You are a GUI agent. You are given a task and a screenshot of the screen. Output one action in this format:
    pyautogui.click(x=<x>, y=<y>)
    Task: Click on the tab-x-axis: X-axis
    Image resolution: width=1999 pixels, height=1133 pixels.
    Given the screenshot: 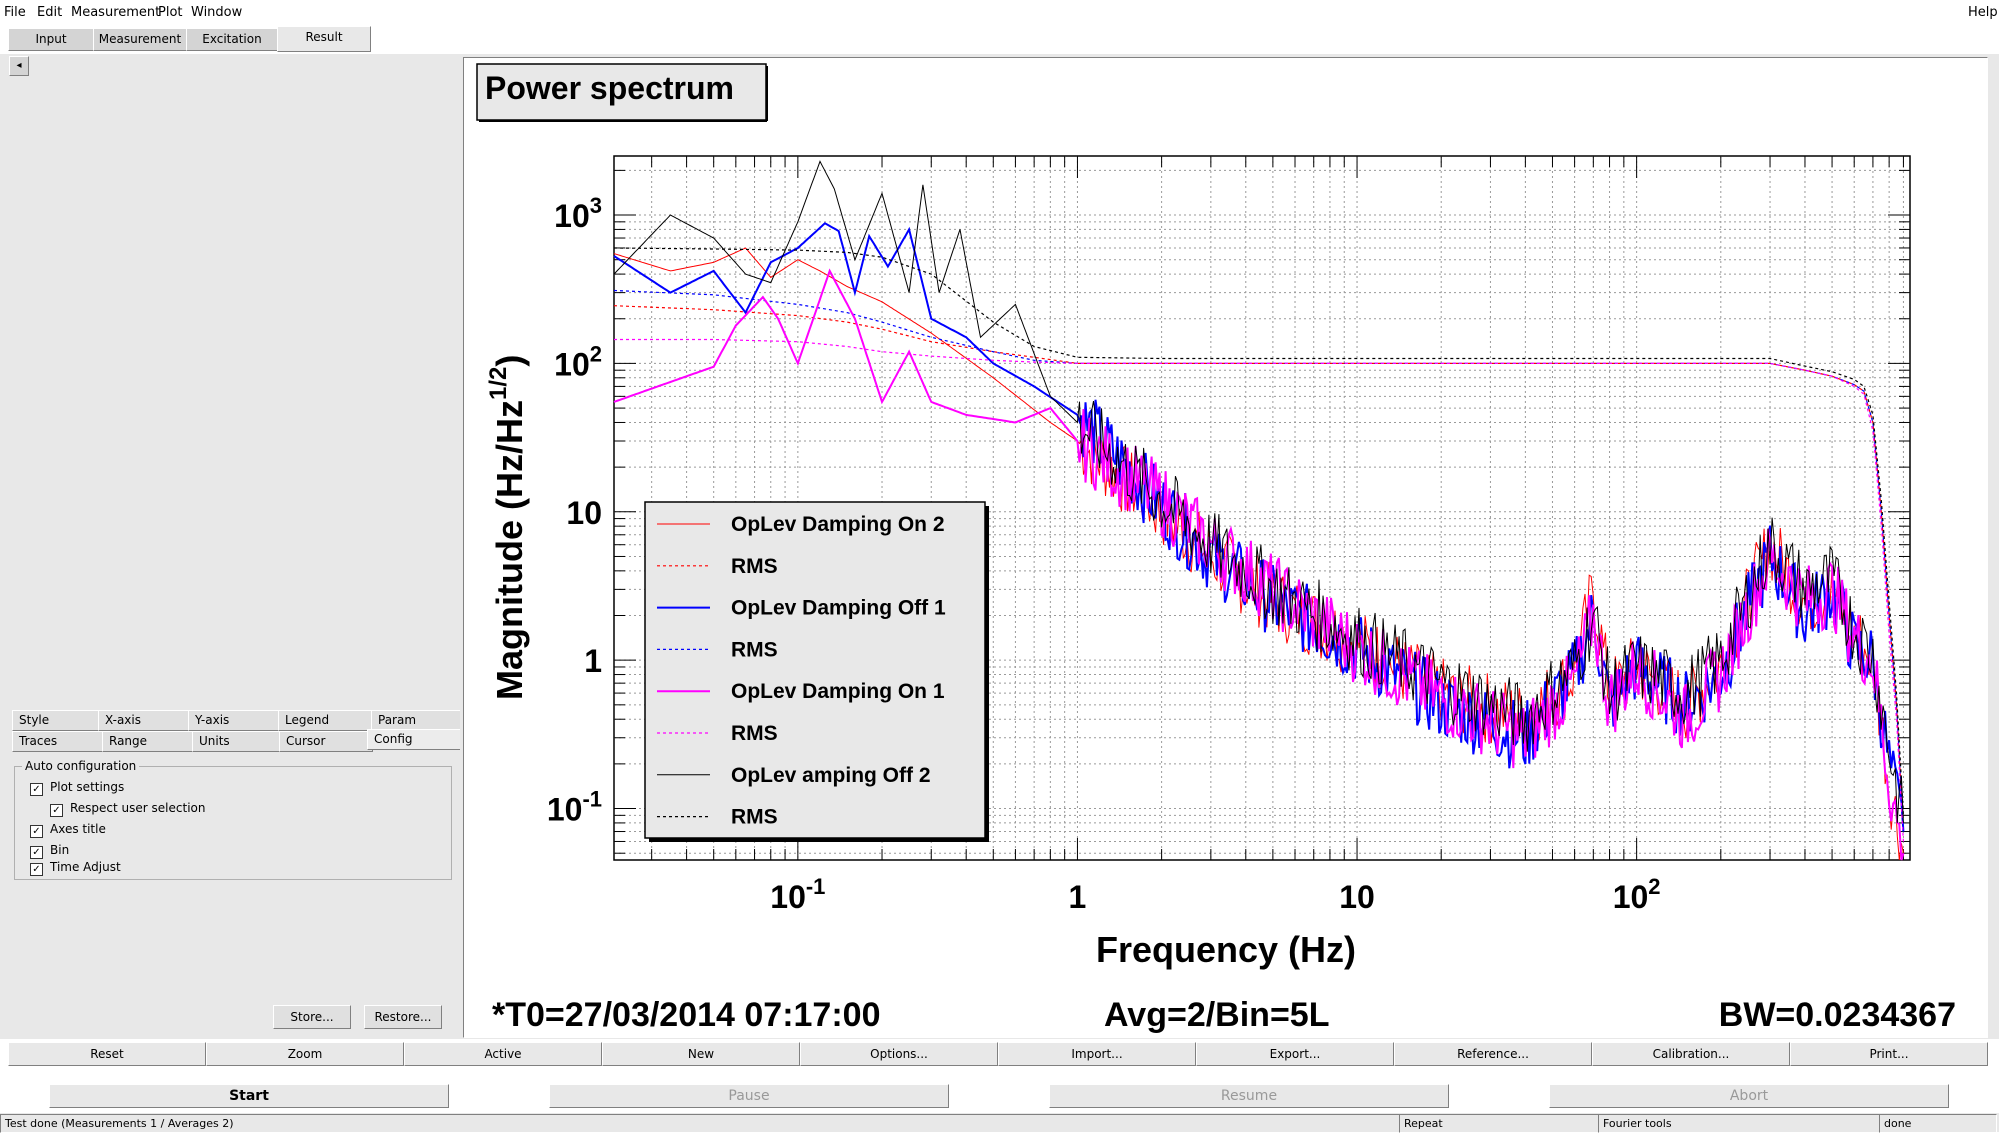 What is the action you would take?
    pyautogui.click(x=145, y=720)
    